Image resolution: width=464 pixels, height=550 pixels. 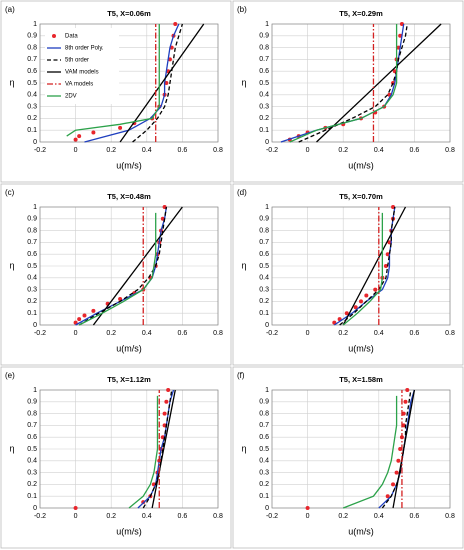 I want to click on x-tick-label: 0.2, so click(x=111, y=150).